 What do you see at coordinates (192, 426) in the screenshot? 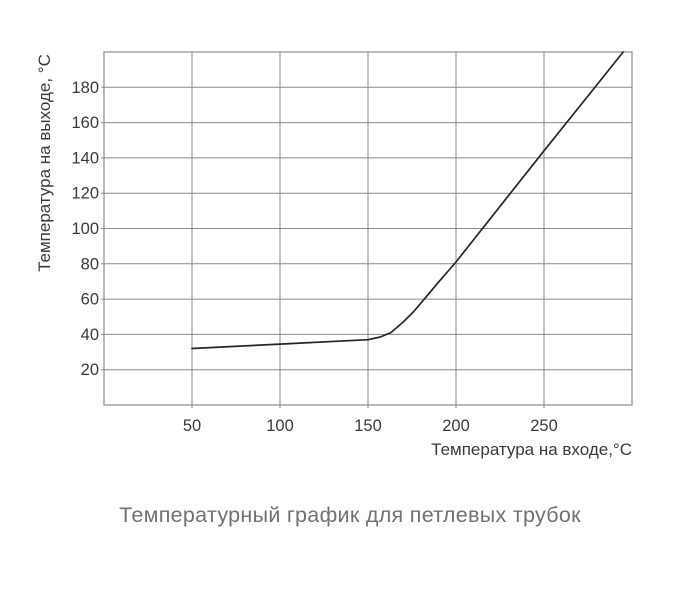
I see `x-tick-label: 50` at bounding box center [192, 426].